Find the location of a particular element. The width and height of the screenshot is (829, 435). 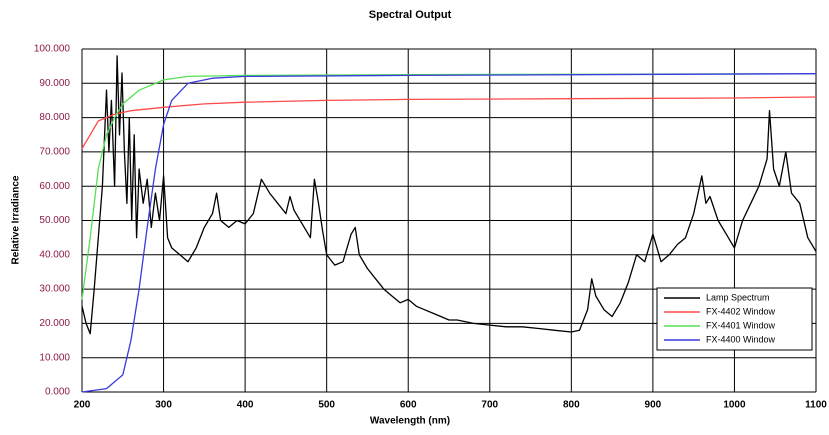

x-tick-label: 600 is located at coordinates (408, 405).